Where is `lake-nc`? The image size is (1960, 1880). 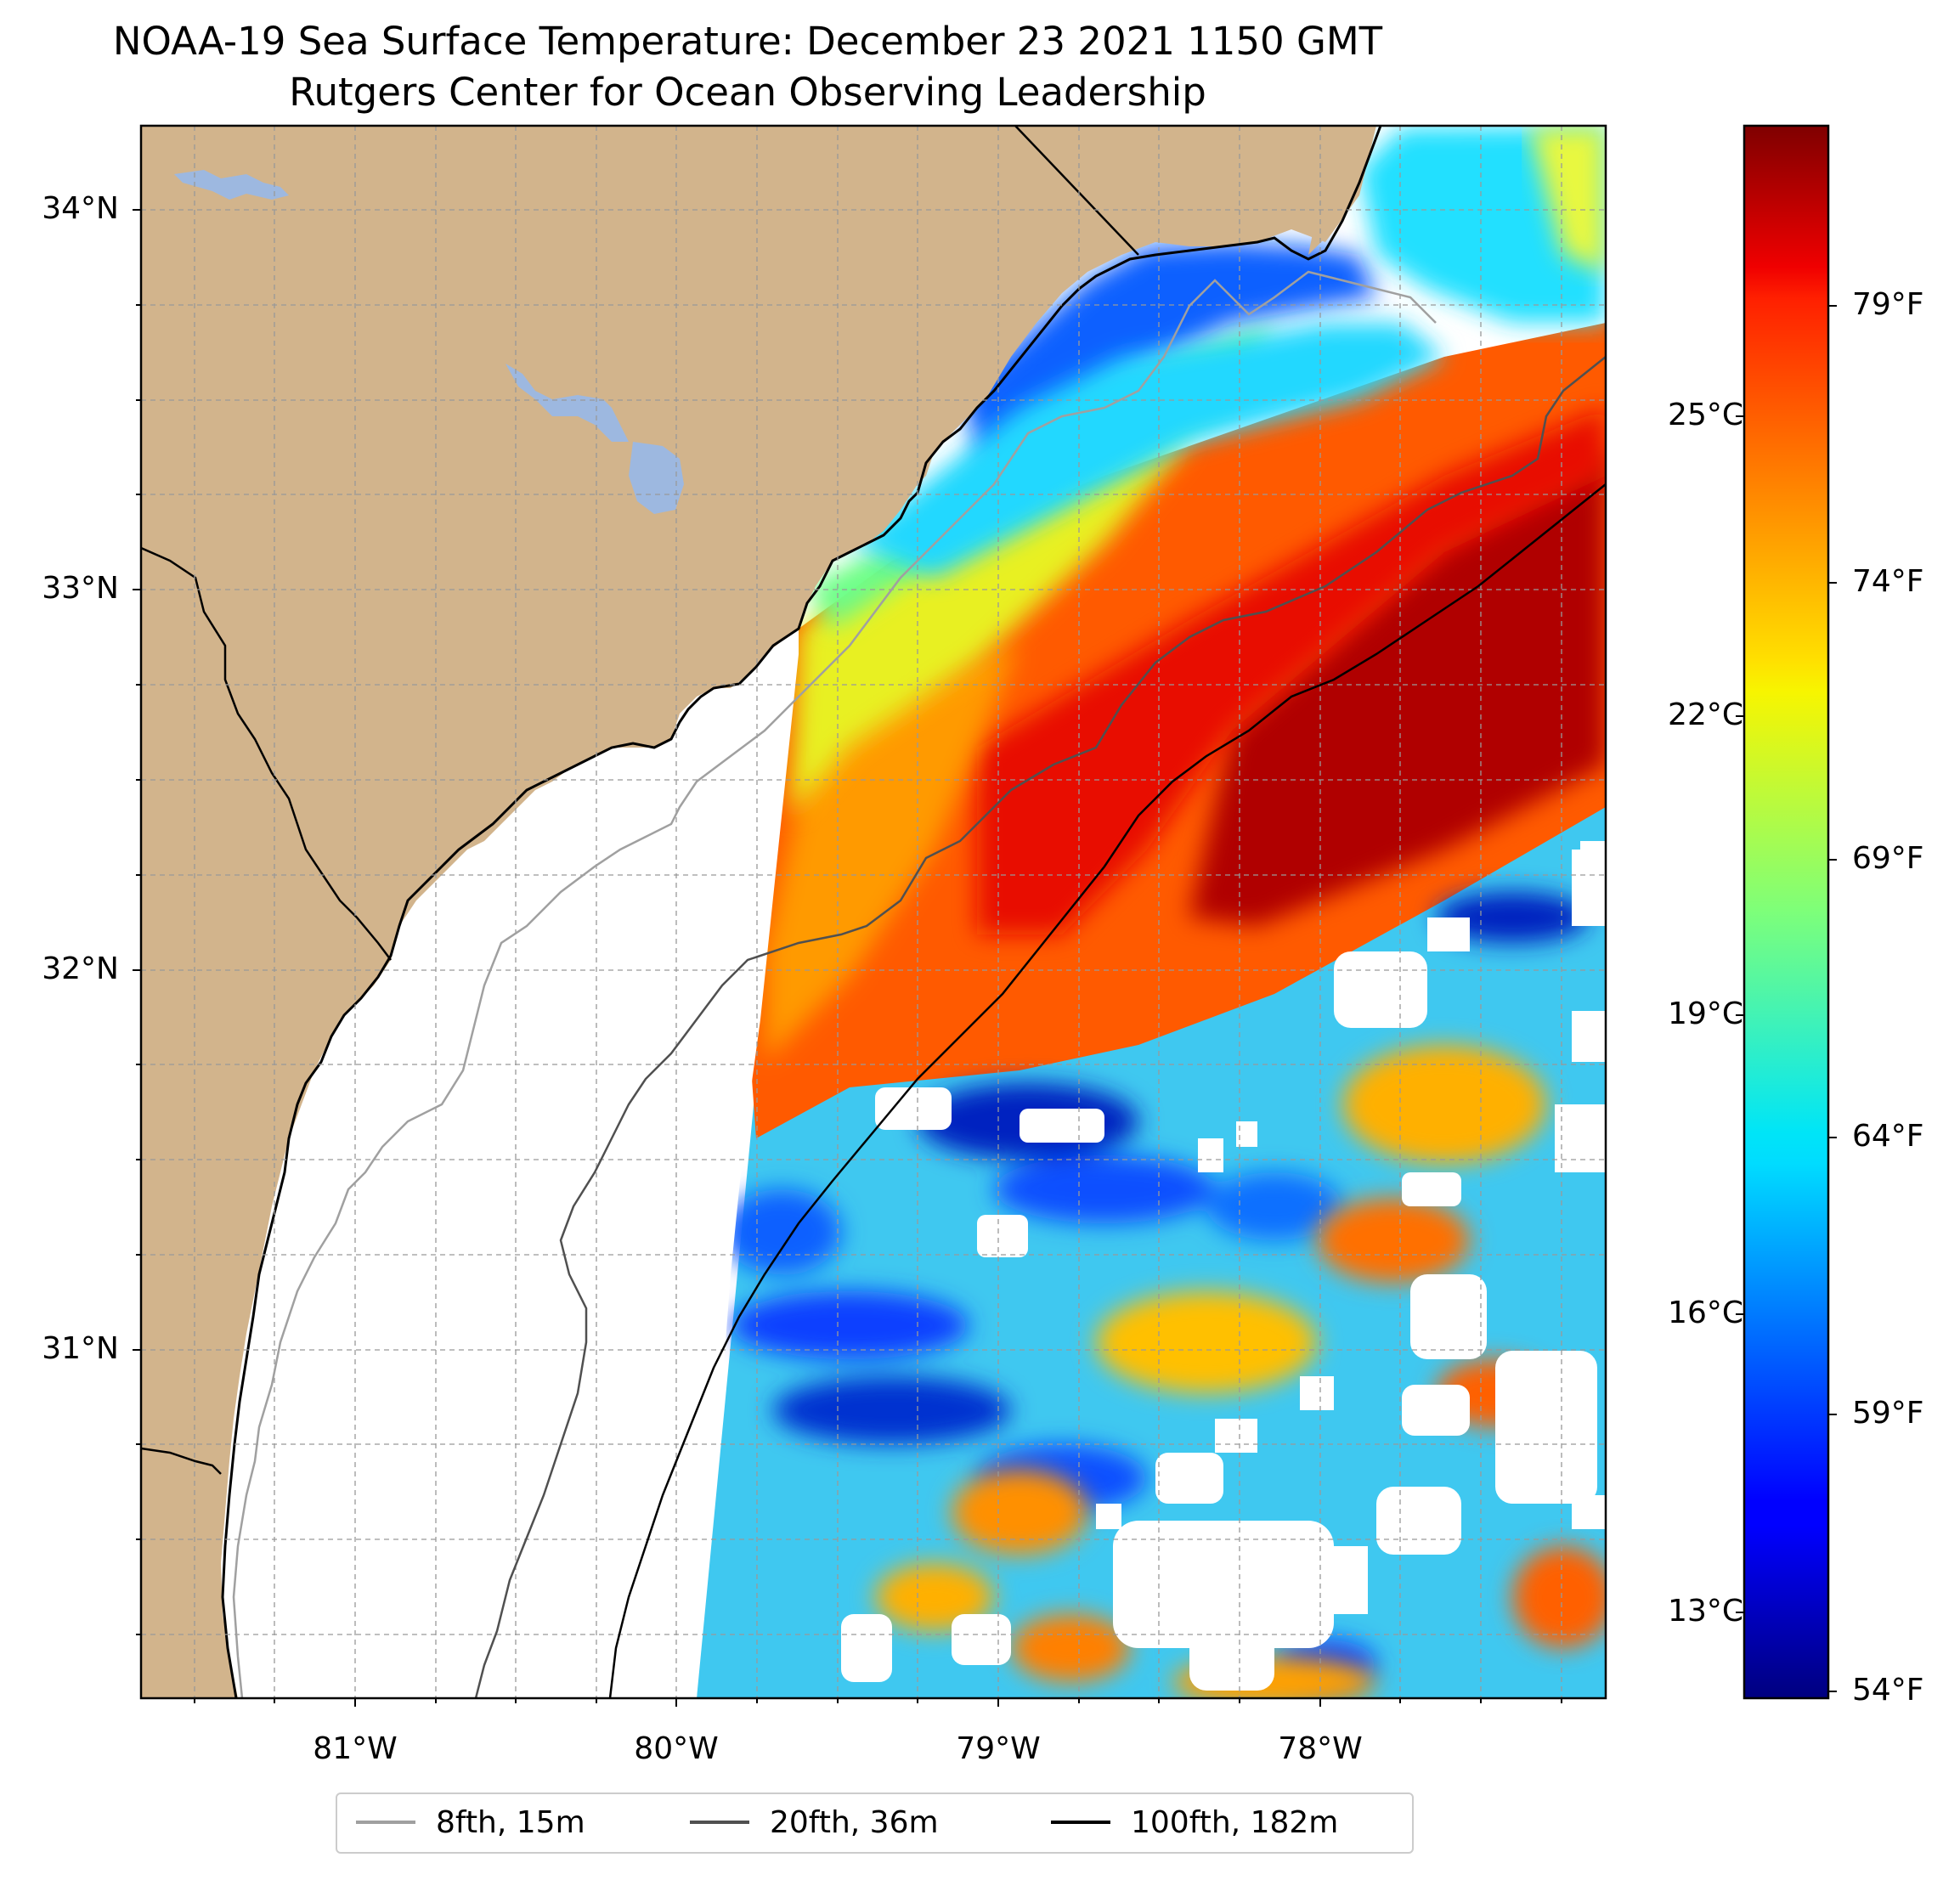 lake-nc is located at coordinates (232, 185).